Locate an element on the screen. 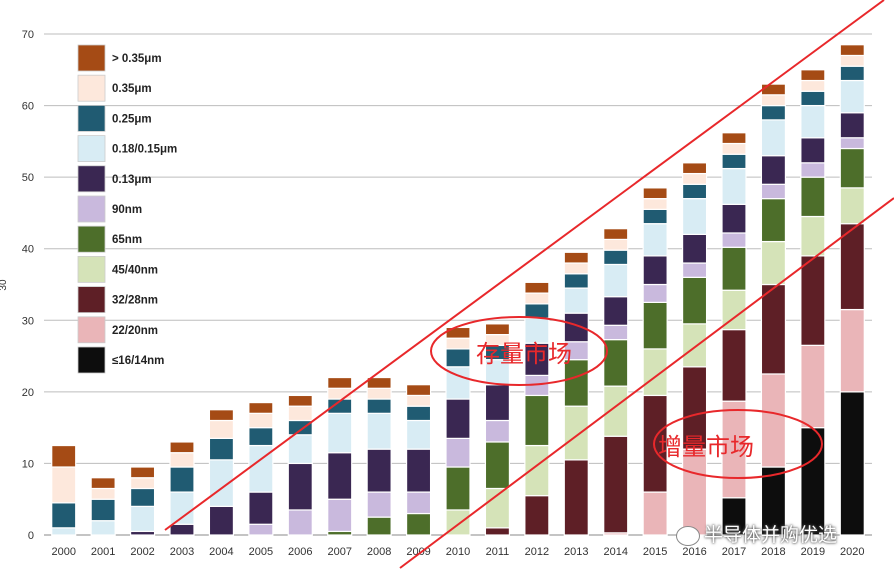 This screenshot has height=573, width=894. x-tick-label: 2013 is located at coordinates (576, 552).